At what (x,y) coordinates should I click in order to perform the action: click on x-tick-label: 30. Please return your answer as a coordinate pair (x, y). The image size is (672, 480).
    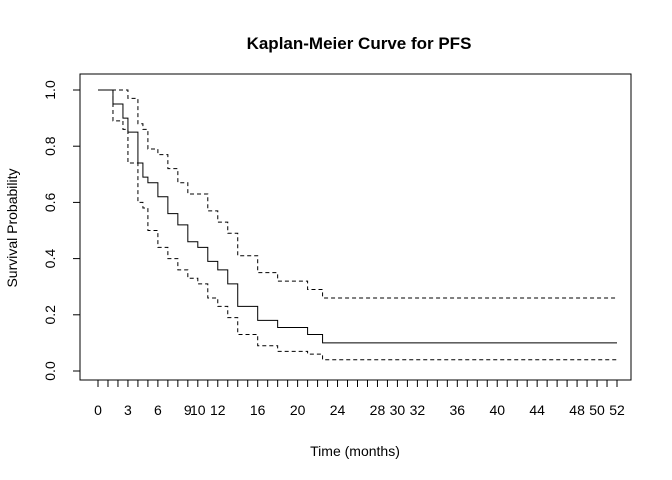
    Looking at the image, I should click on (398, 410).